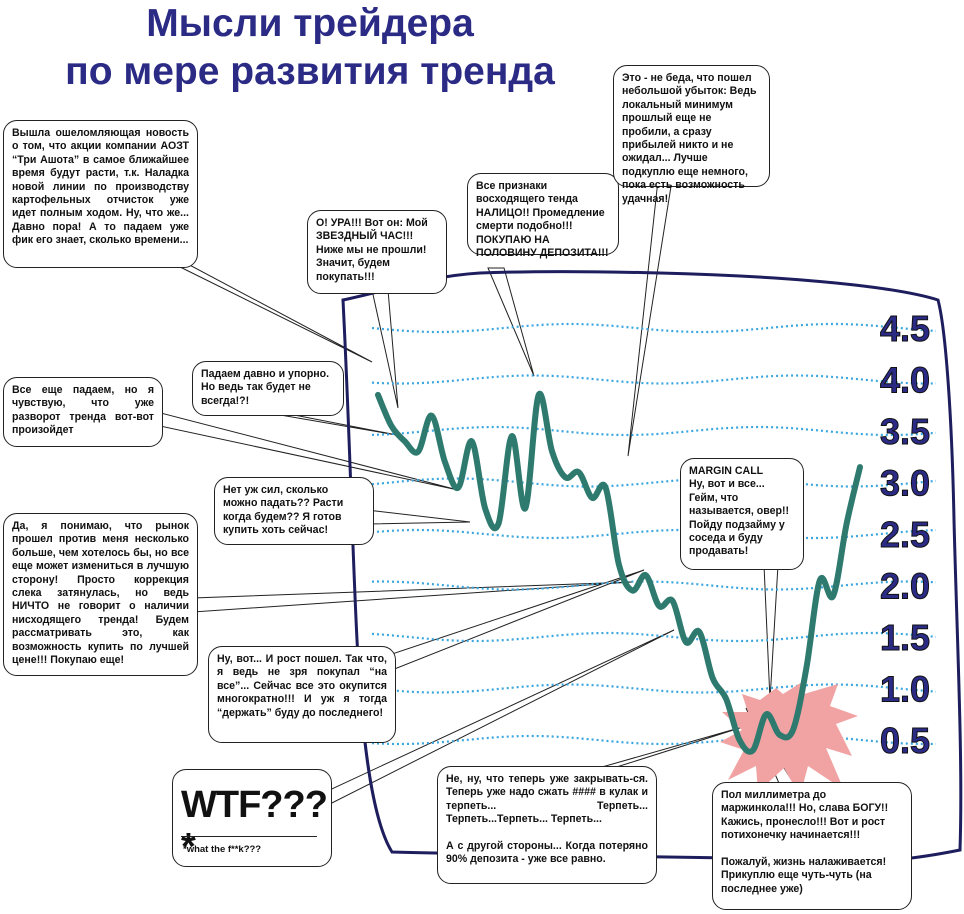  I want to click on y-tick-label: 2.5, so click(905, 534).